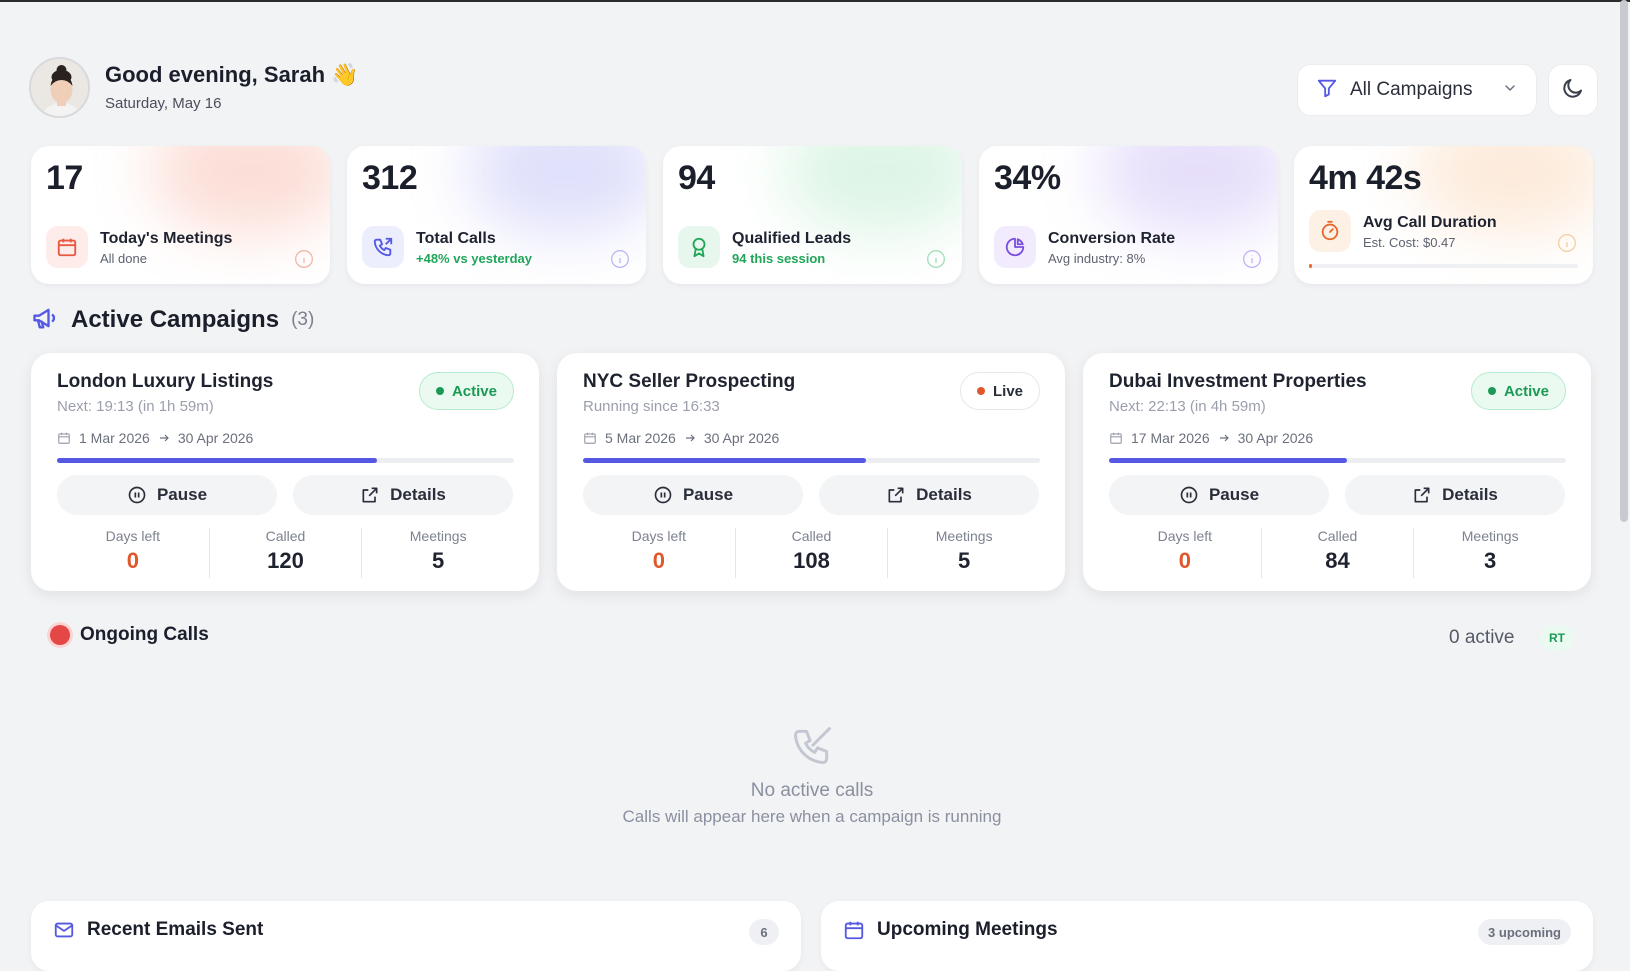 This screenshot has height=971, width=1630. What do you see at coordinates (1482, 637) in the screenshot?
I see `active-calls-count: 0 active` at bounding box center [1482, 637].